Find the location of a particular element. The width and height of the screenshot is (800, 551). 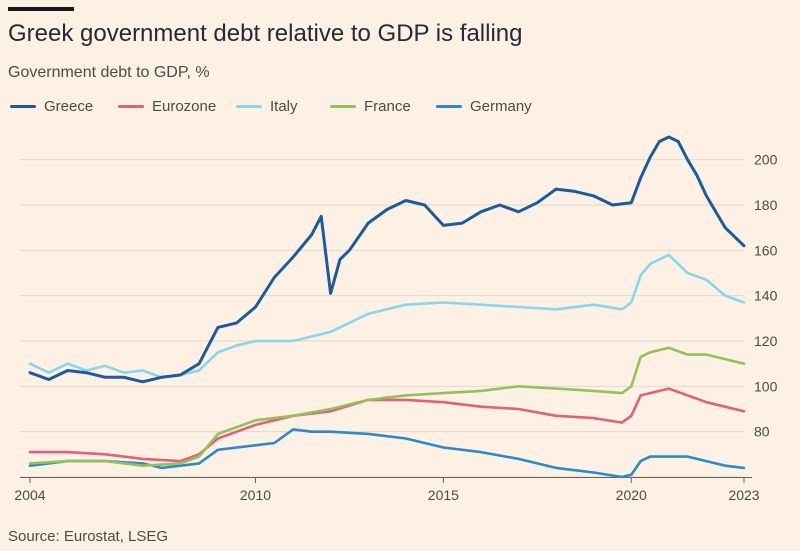

legend-label-france: France is located at coordinates (387, 106).